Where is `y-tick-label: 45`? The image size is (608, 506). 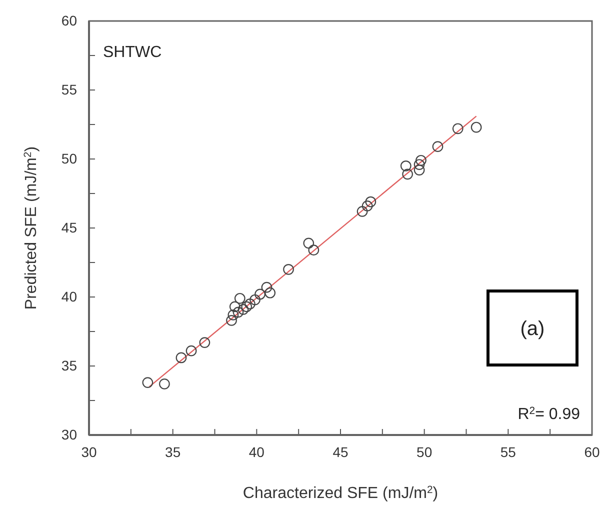
y-tick-label: 45 is located at coordinates (69, 227).